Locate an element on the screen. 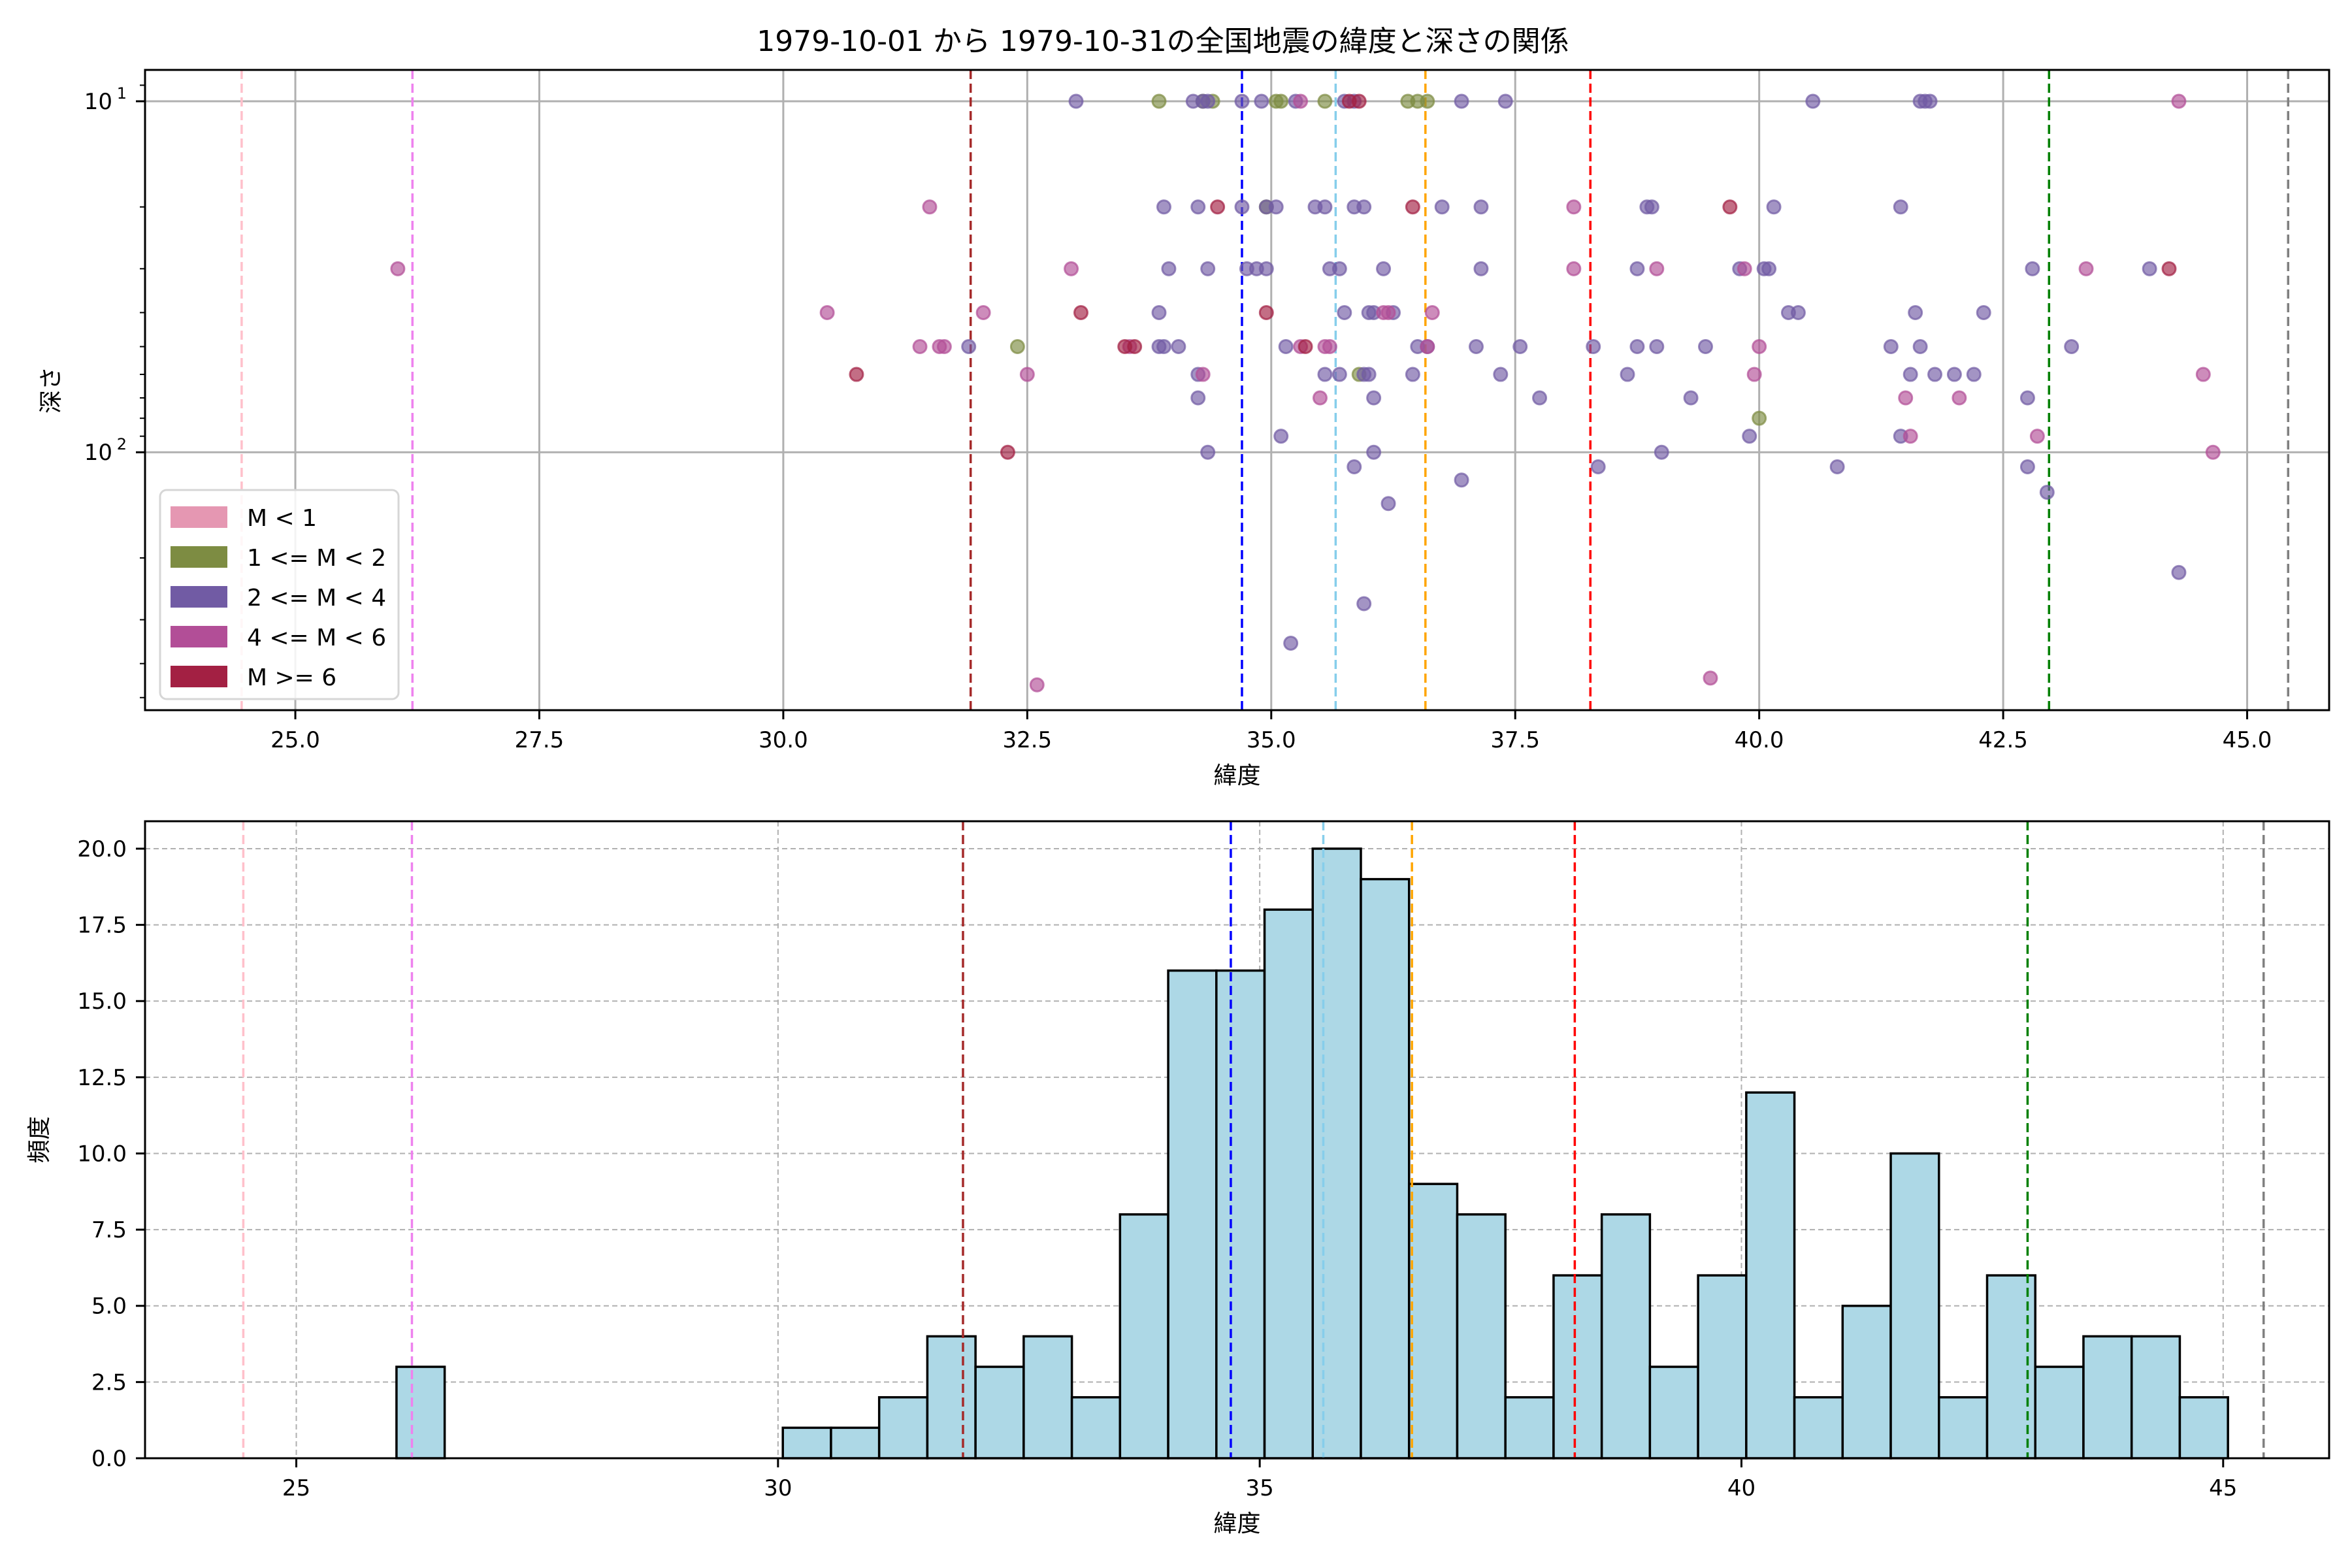 Image resolution: width=2352 pixels, height=1568 pixels. x-tick-label: 42.5 is located at coordinates (2003, 740).